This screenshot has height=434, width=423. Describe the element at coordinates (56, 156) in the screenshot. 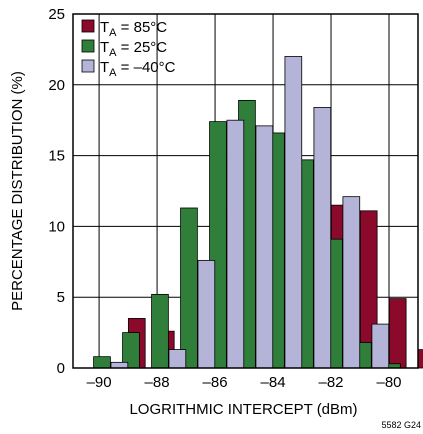

I see `y-tick-label: 15` at that location.